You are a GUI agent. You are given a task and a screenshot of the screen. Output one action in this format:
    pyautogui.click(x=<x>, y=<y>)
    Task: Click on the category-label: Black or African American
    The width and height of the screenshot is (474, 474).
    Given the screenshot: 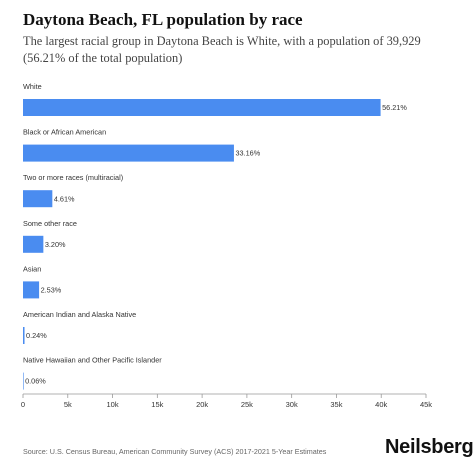 What is the action you would take?
    pyautogui.click(x=64, y=132)
    